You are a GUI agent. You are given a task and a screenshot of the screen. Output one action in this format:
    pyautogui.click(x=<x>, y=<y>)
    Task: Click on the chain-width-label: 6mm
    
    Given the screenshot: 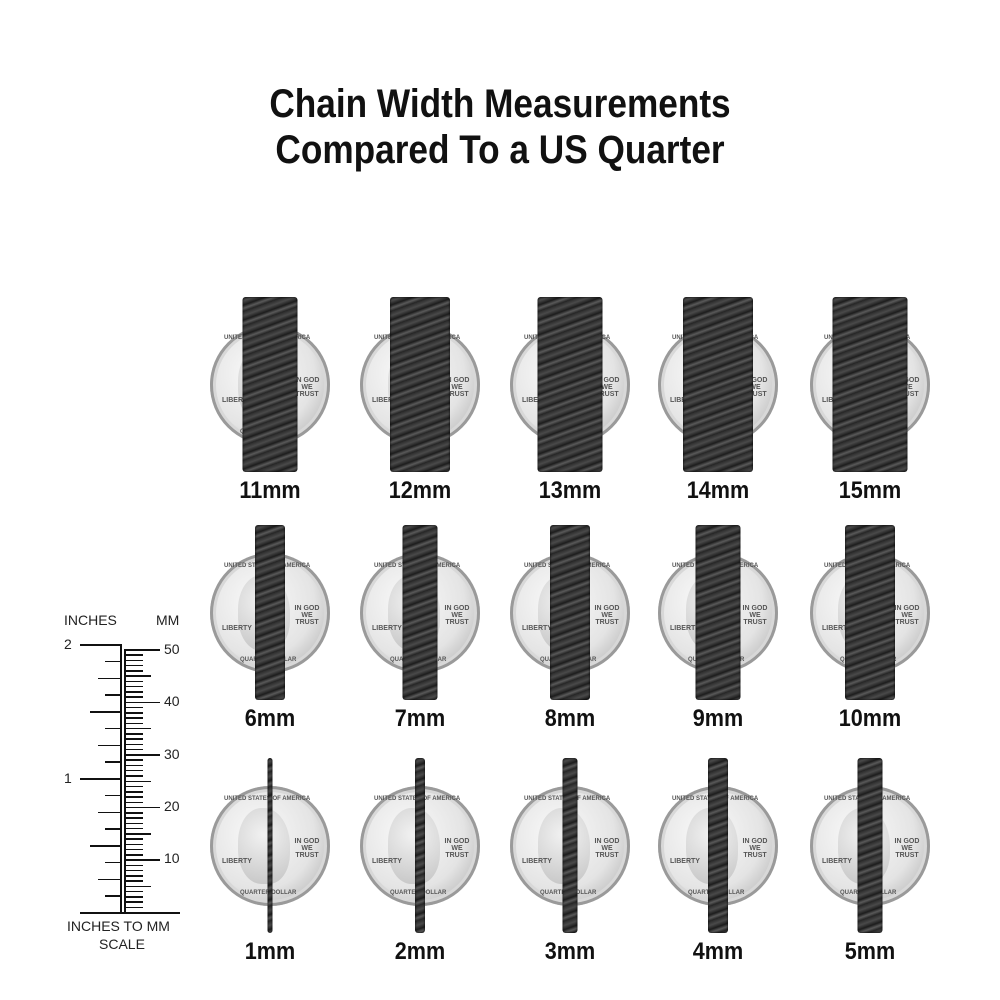 What is the action you would take?
    pyautogui.click(x=270, y=718)
    